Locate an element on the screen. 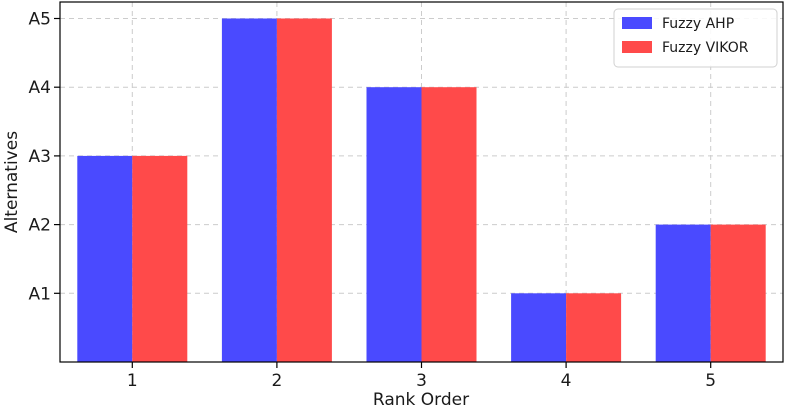 This screenshot has width=787, height=410. y-axis: A1 A2 A3 A4 A5 is located at coordinates (44, 157).